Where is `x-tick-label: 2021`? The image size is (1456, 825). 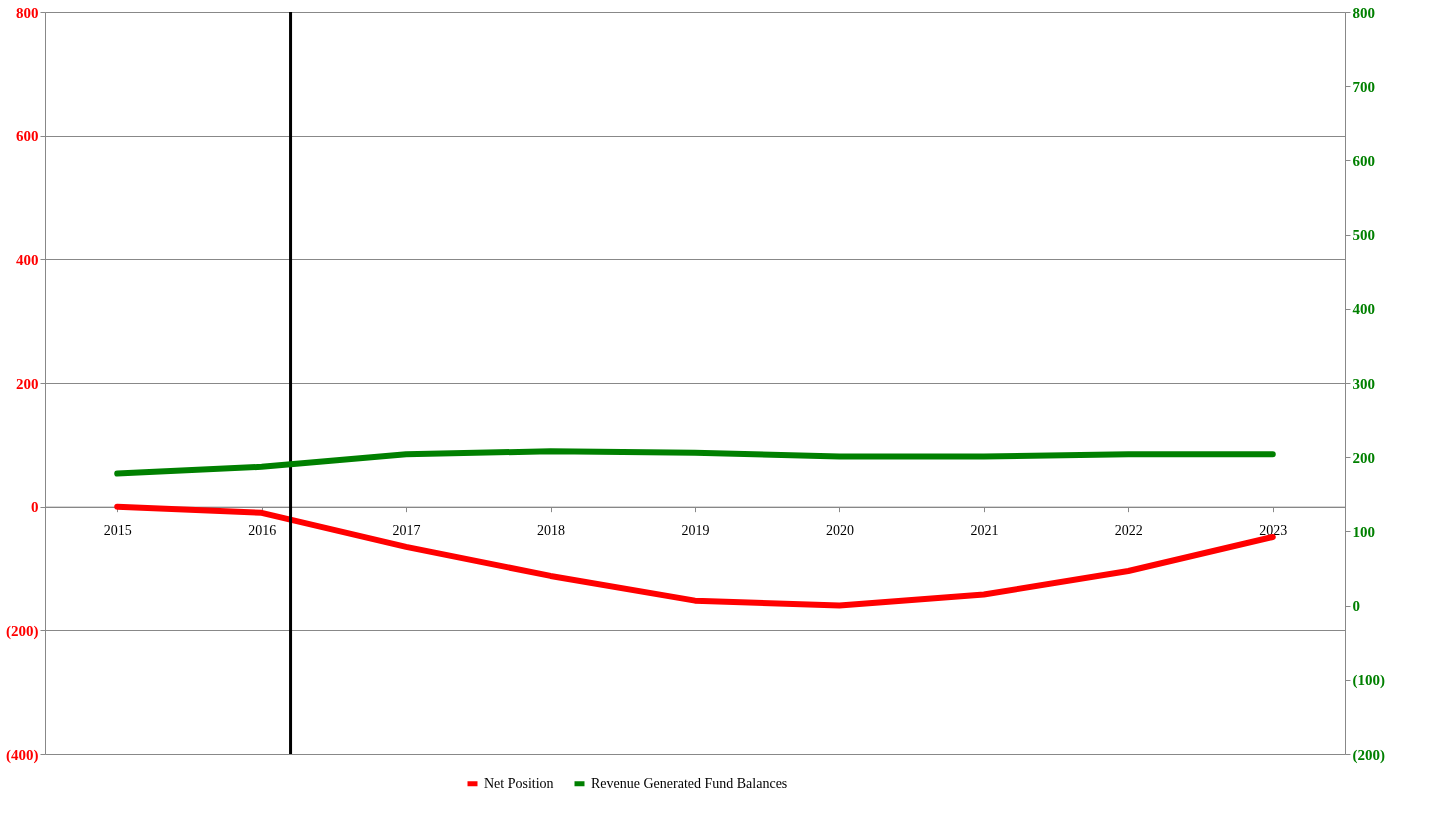
x-tick-label: 2021 is located at coordinates (984, 531).